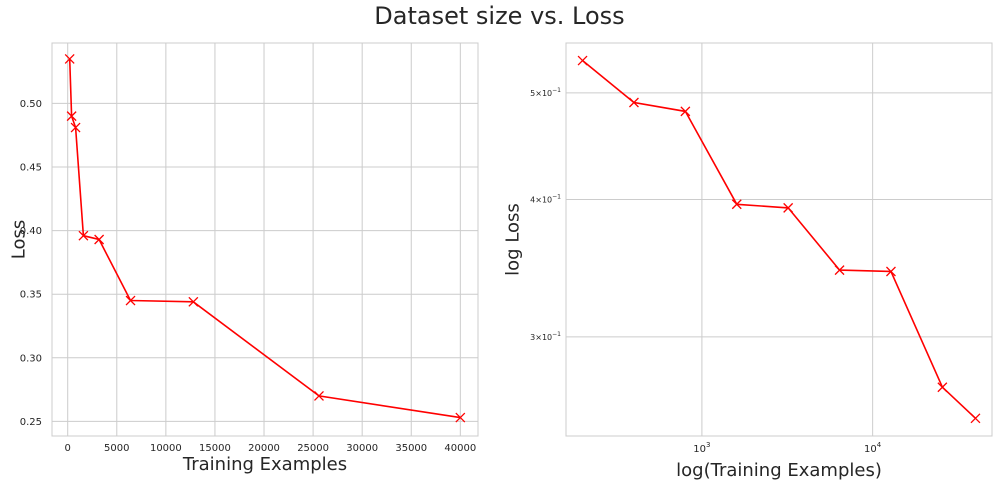  I want to click on x-tick-label: 10⁴, so click(873, 448).